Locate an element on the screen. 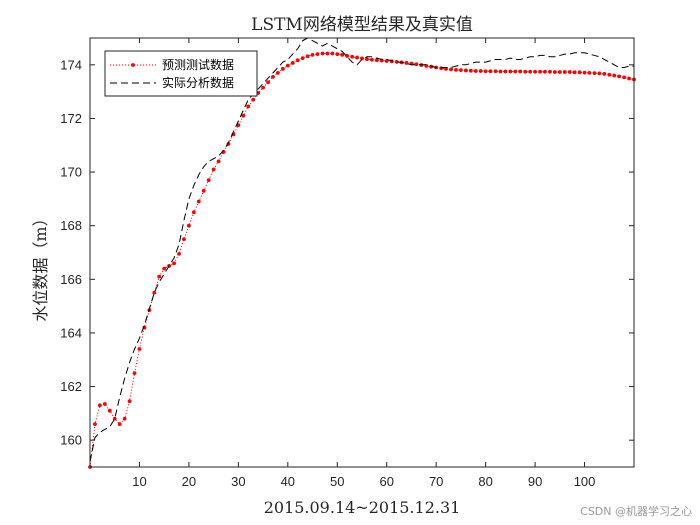 The width and height of the screenshot is (700, 525). y-tick-label: 168 is located at coordinates (71, 225).